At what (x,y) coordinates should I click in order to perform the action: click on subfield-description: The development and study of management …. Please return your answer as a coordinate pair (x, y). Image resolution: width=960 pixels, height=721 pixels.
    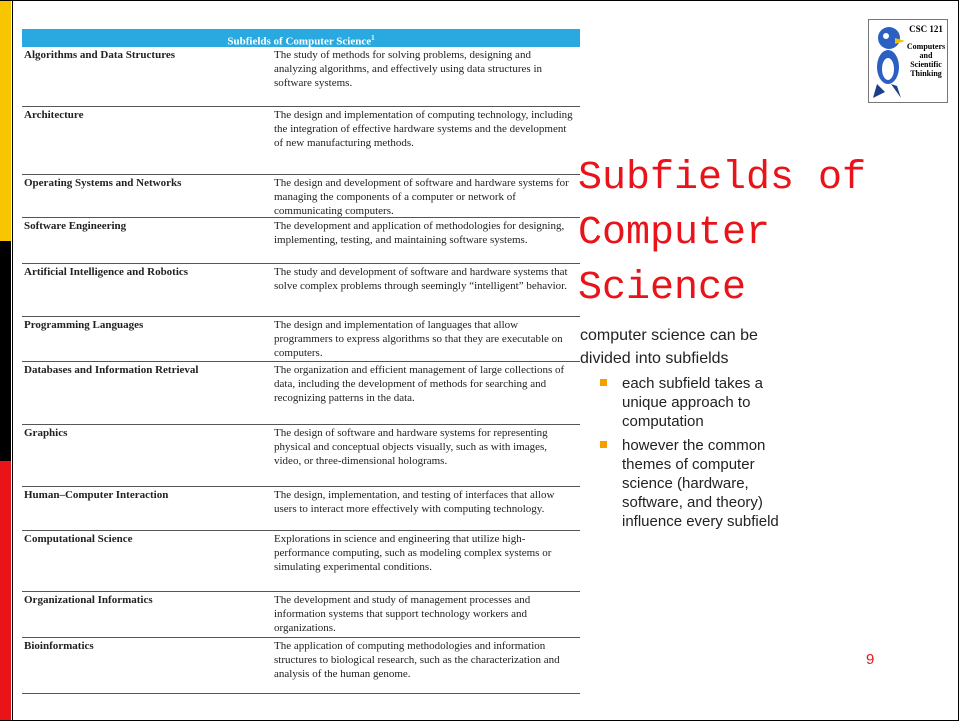
    Looking at the image, I should click on (402, 614).